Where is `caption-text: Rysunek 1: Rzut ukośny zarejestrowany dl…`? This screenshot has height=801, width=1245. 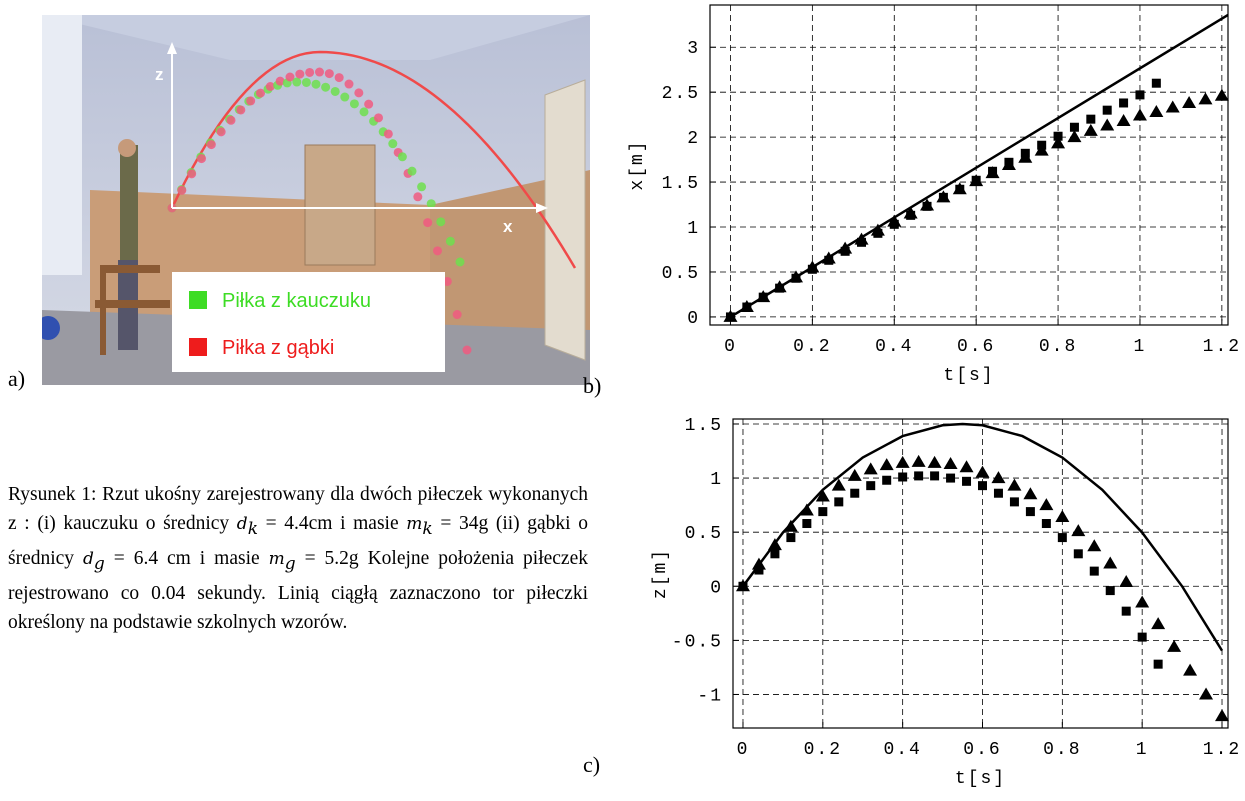
caption-text: Rysunek 1: Rzut ukośny zarejestrowany dl… is located at coordinates (298, 509).